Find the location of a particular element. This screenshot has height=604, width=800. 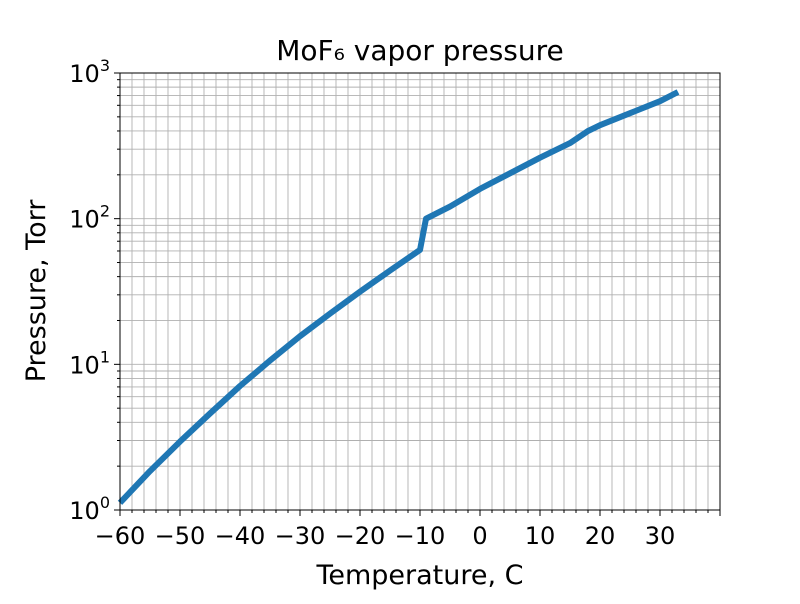

y-tick-label: 10³ is located at coordinates (89, 72).